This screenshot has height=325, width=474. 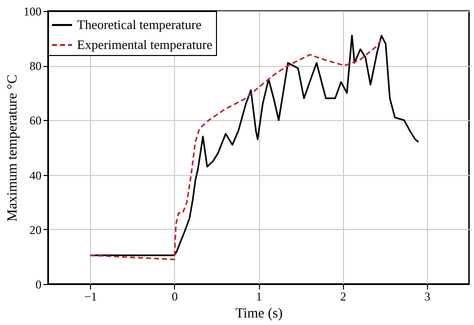 I want to click on y-axis-title: Maximum temperature °C, so click(x=13, y=148).